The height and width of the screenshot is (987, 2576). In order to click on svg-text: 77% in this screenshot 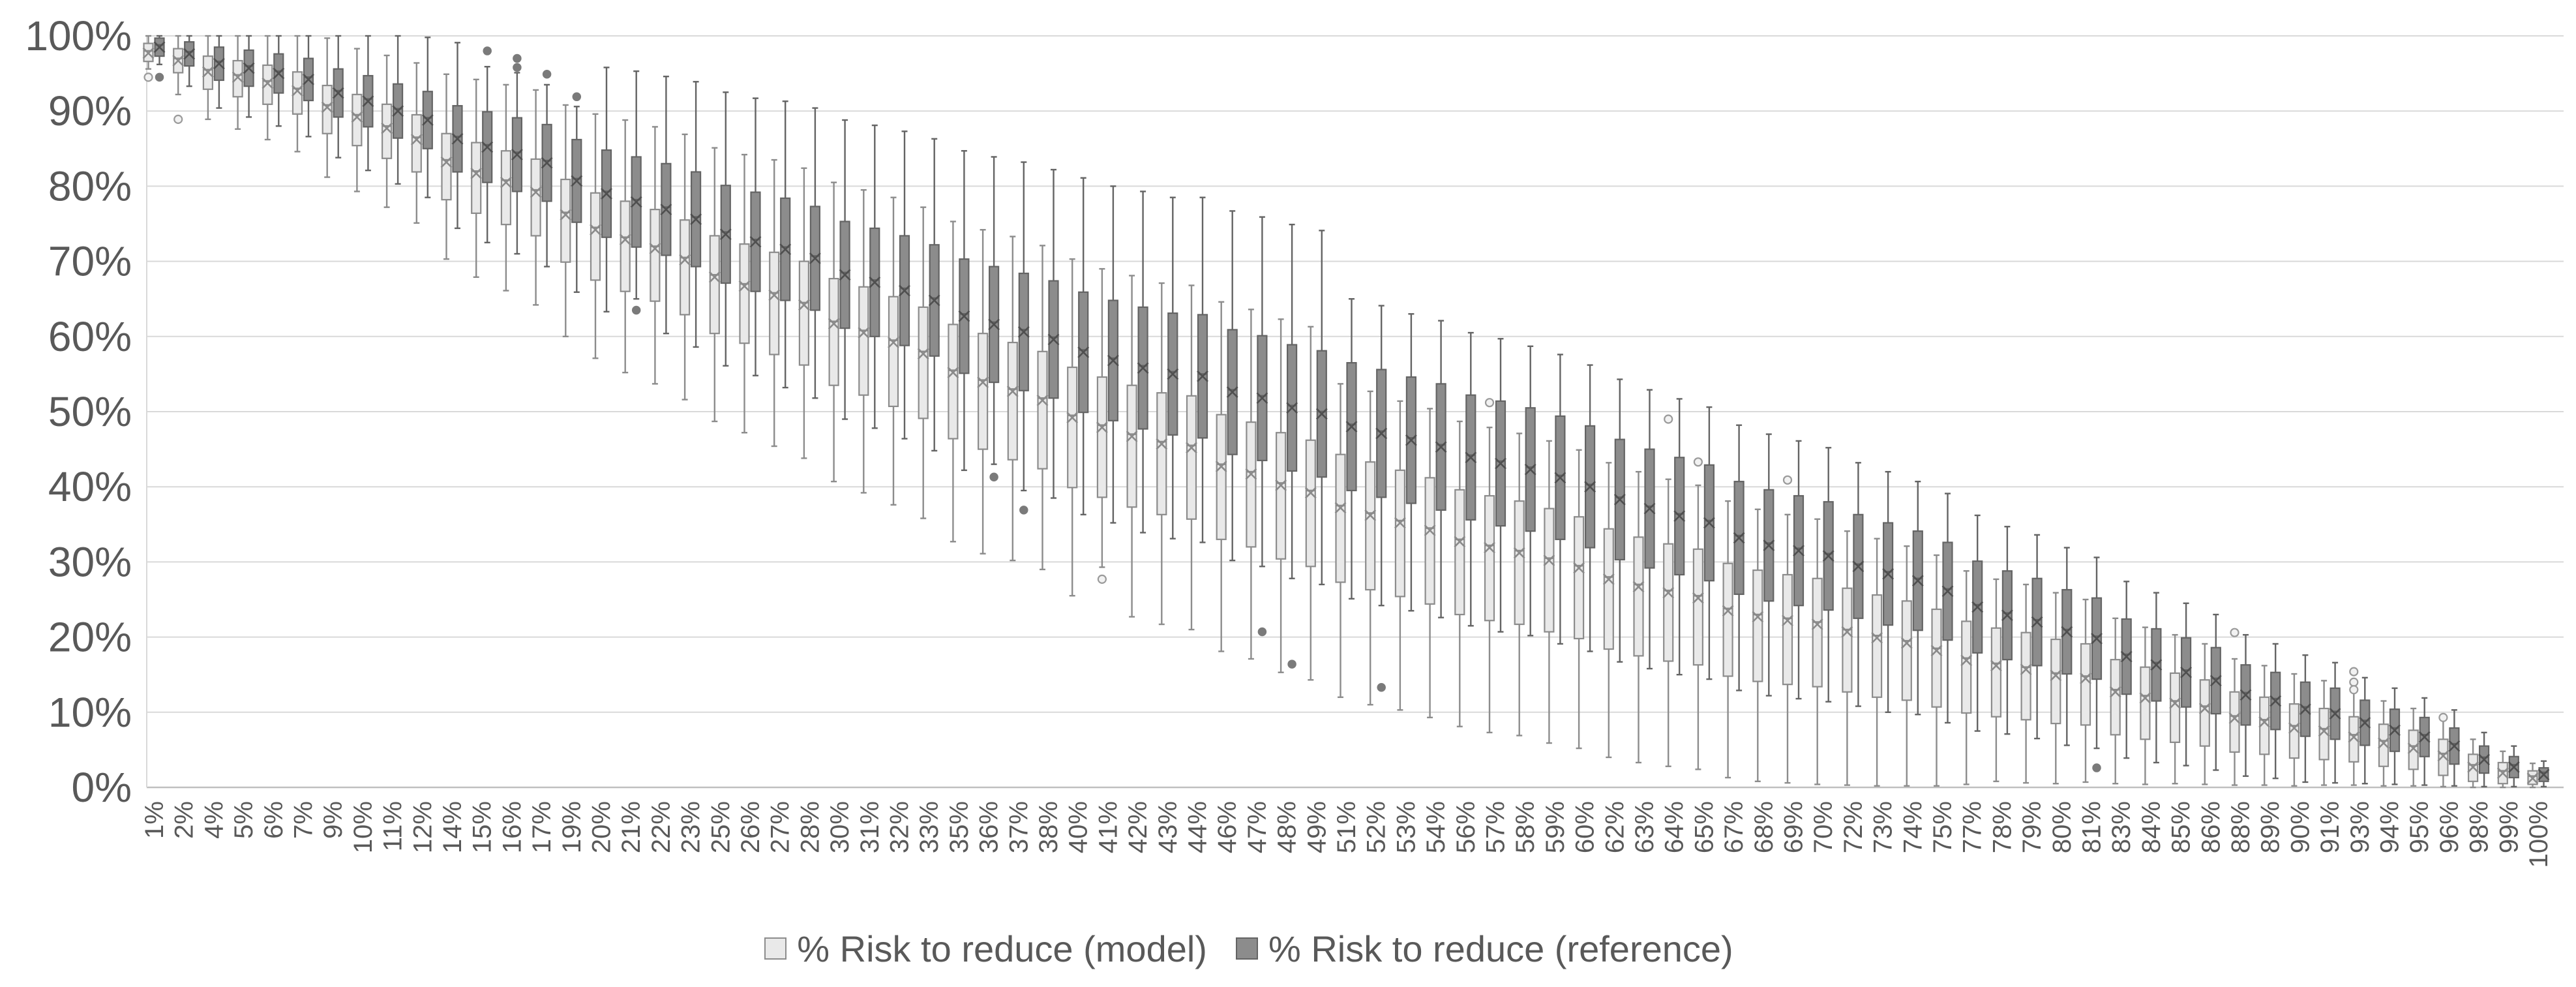, I will do `click(1972, 827)`.